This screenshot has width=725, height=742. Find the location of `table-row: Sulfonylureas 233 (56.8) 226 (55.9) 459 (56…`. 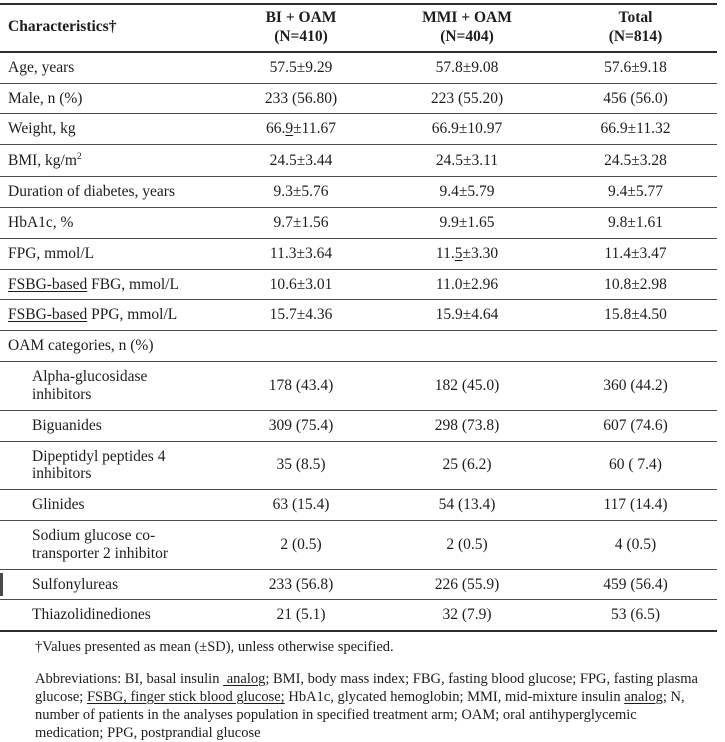

table-row: Sulfonylureas 233 (56.8) 226 (55.9) 459 (56… is located at coordinates (358, 584).